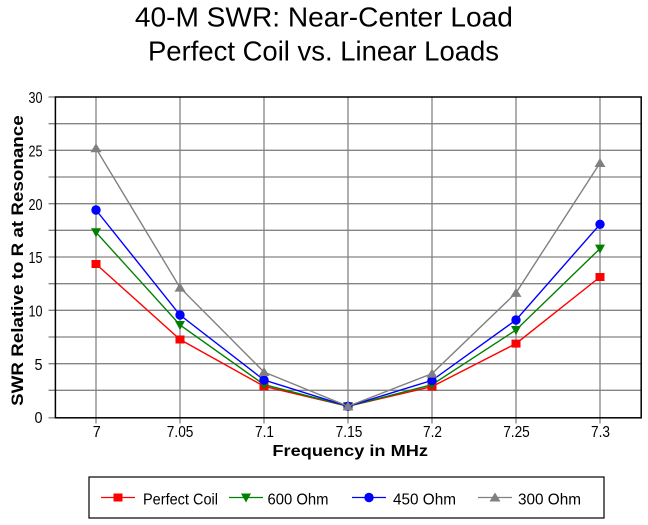  What do you see at coordinates (97, 432) in the screenshot?
I see `svg-text: 7` at bounding box center [97, 432].